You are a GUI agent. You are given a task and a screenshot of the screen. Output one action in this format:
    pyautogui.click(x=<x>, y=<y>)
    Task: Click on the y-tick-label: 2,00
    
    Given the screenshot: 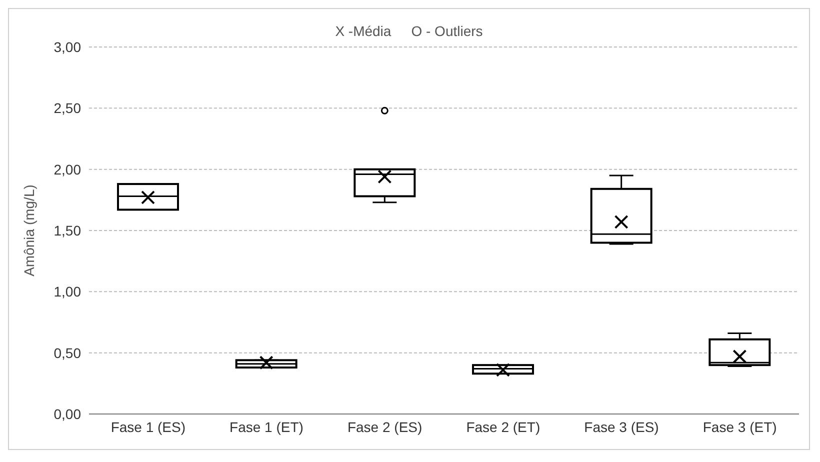 What is the action you would take?
    pyautogui.click(x=68, y=169)
    